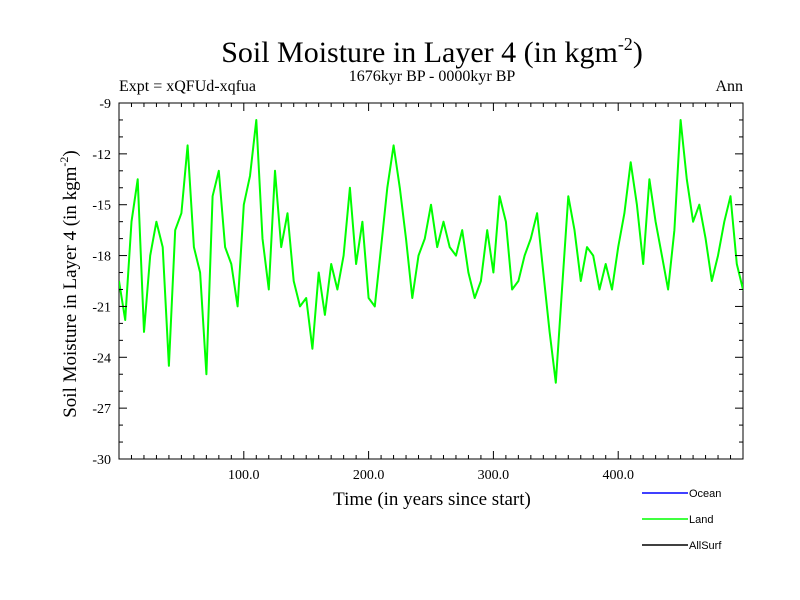 This screenshot has height=600, width=800. What do you see at coordinates (64, 162) in the screenshot?
I see `y-axis-label-superscript: -2` at bounding box center [64, 162].